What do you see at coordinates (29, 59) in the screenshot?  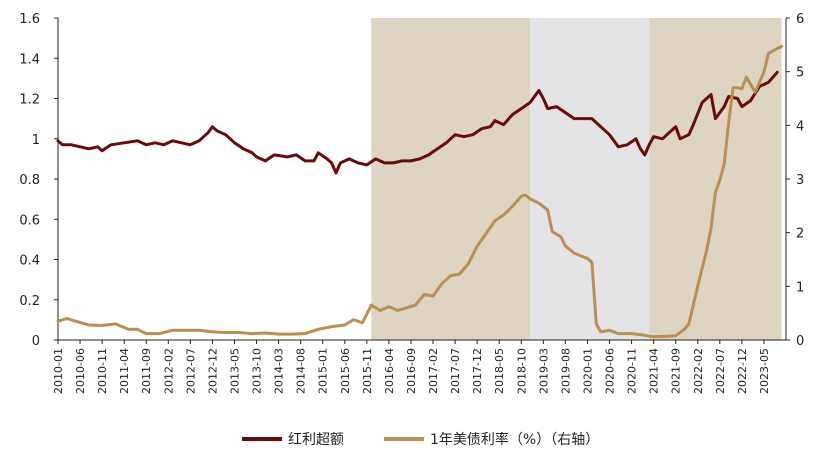 I see `left-tick-label-7: 1.4` at bounding box center [29, 59].